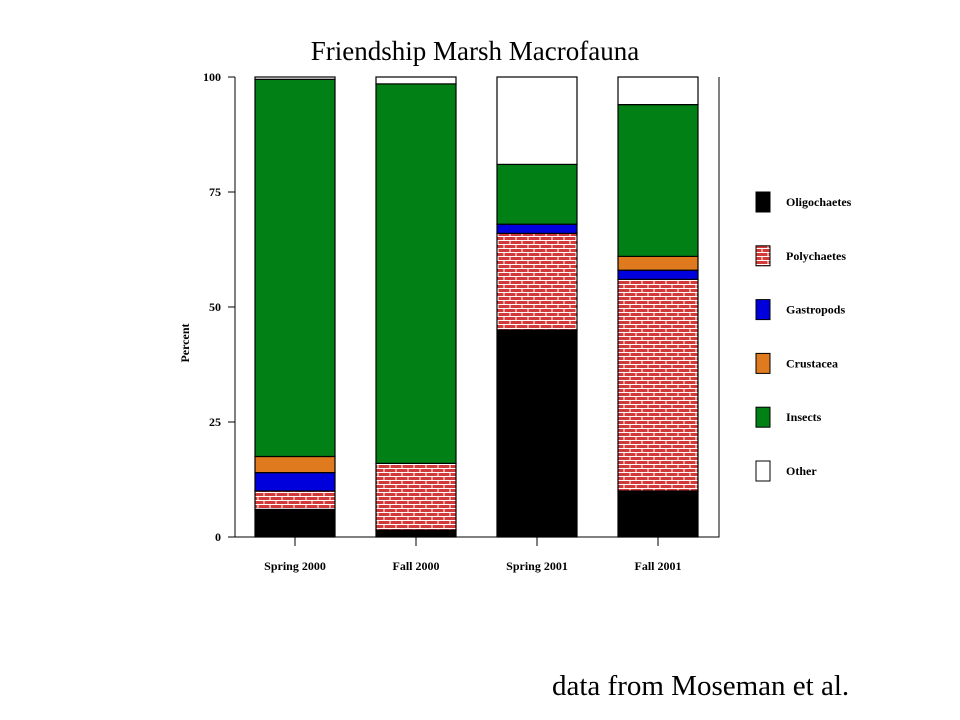  What do you see at coordinates (215, 422) in the screenshot?
I see `y-tick-label: 25` at bounding box center [215, 422].